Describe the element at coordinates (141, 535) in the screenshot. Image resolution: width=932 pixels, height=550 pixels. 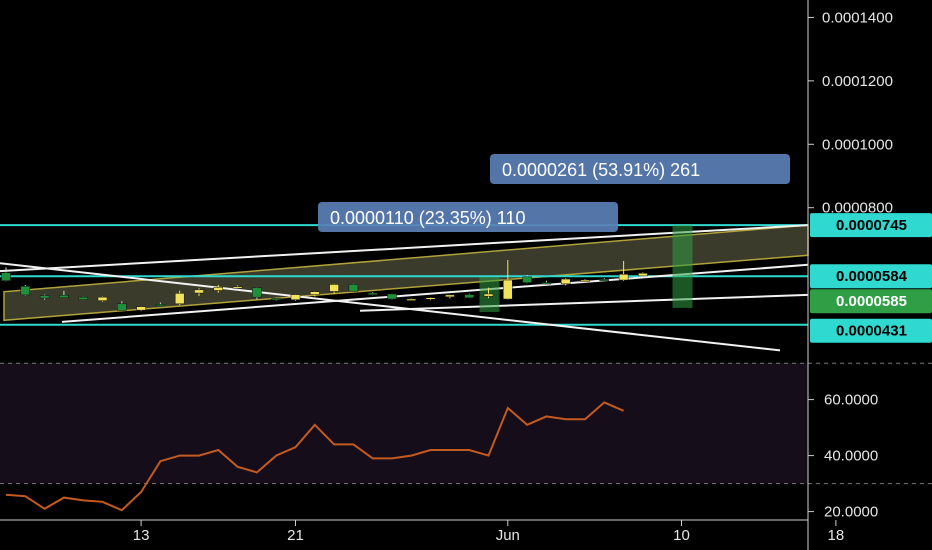
I see `time-tick-label: 13` at that location.